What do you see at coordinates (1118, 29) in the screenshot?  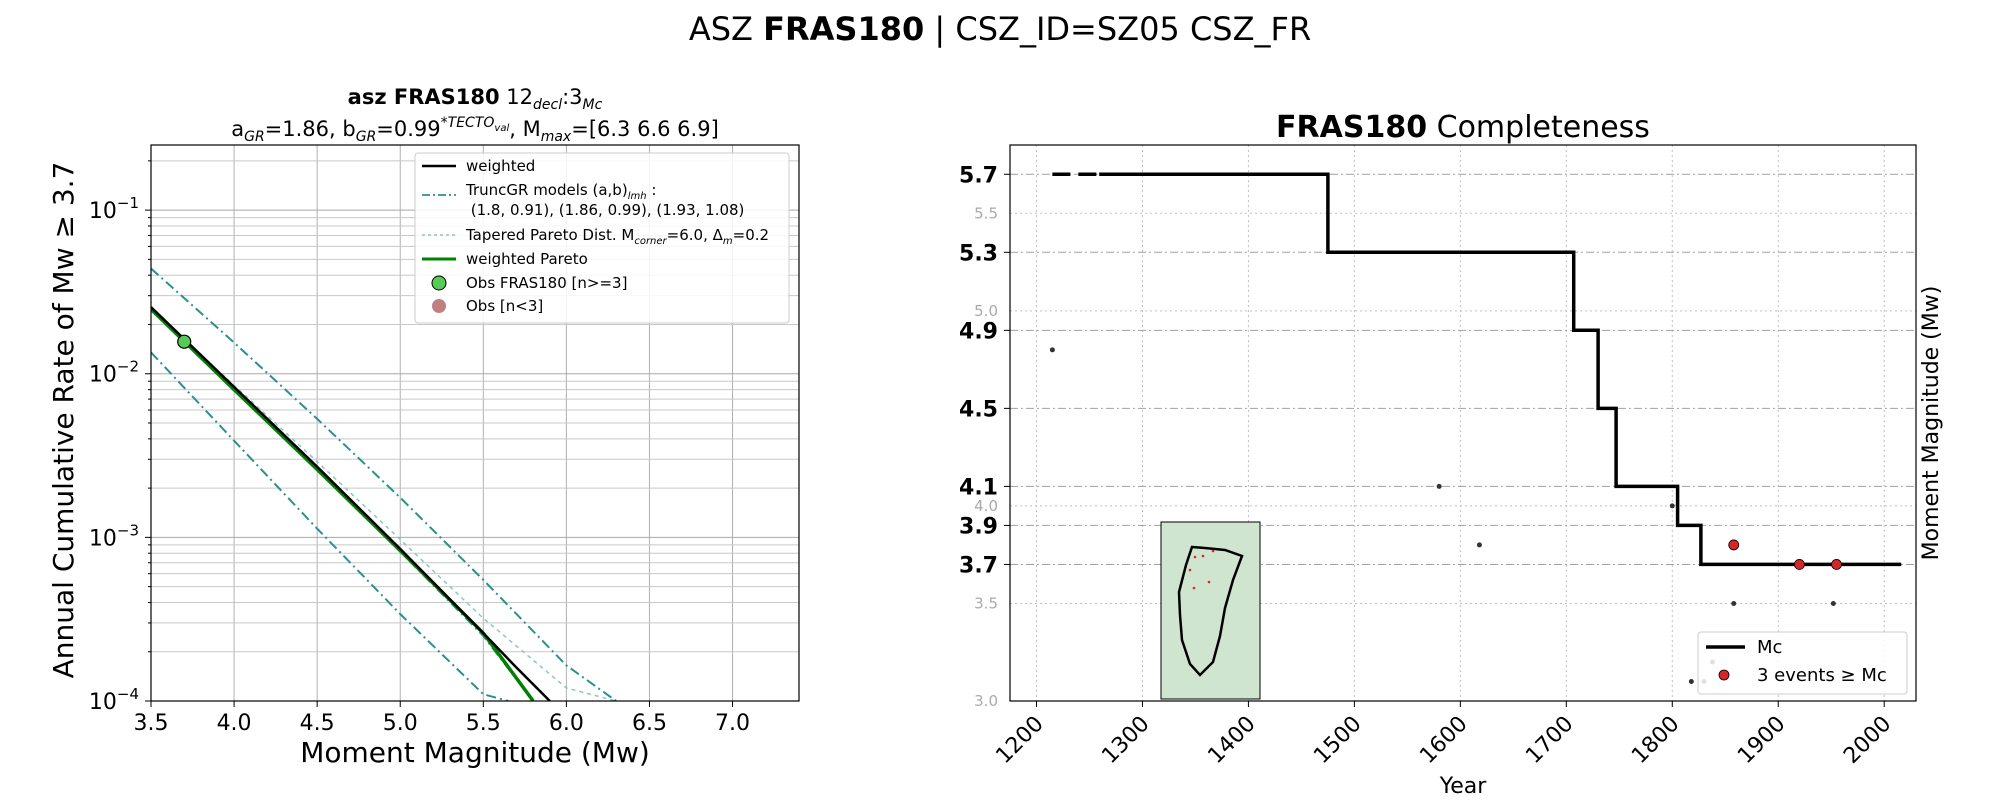 I see `suptitle-suffix: | CSZ_ID=SZ05 CSZ_FR` at bounding box center [1118, 29].